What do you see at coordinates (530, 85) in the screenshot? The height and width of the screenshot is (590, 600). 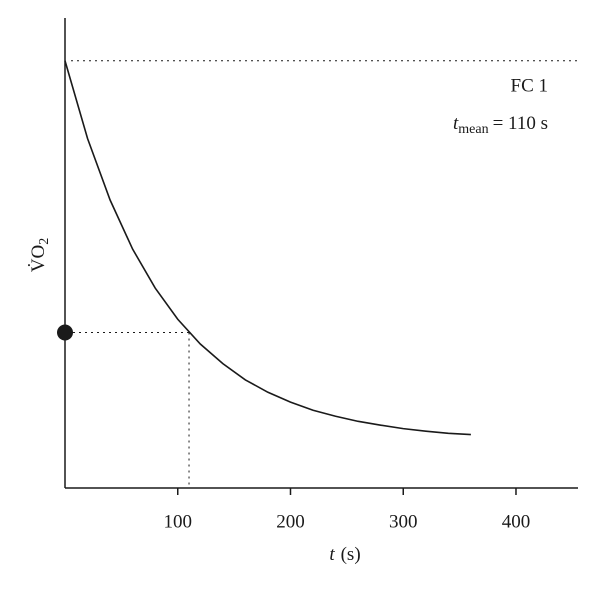 I see `curve-label: FC 1` at bounding box center [530, 85].